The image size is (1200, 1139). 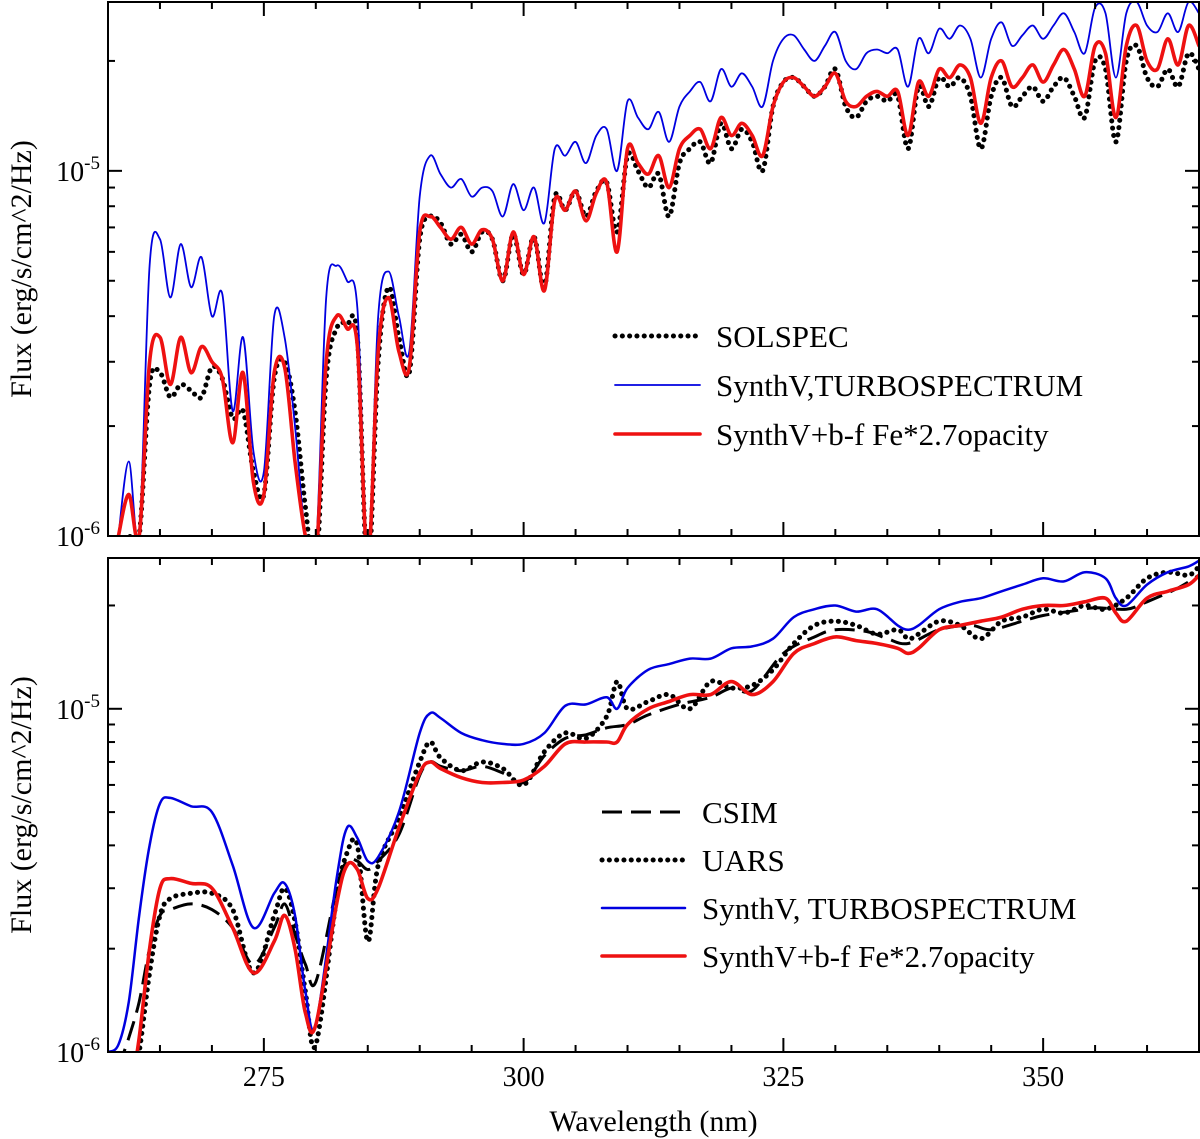 What do you see at coordinates (899, 385) in the screenshot?
I see `legend-label: SynthV,TURBOSPECTRUM` at bounding box center [899, 385].